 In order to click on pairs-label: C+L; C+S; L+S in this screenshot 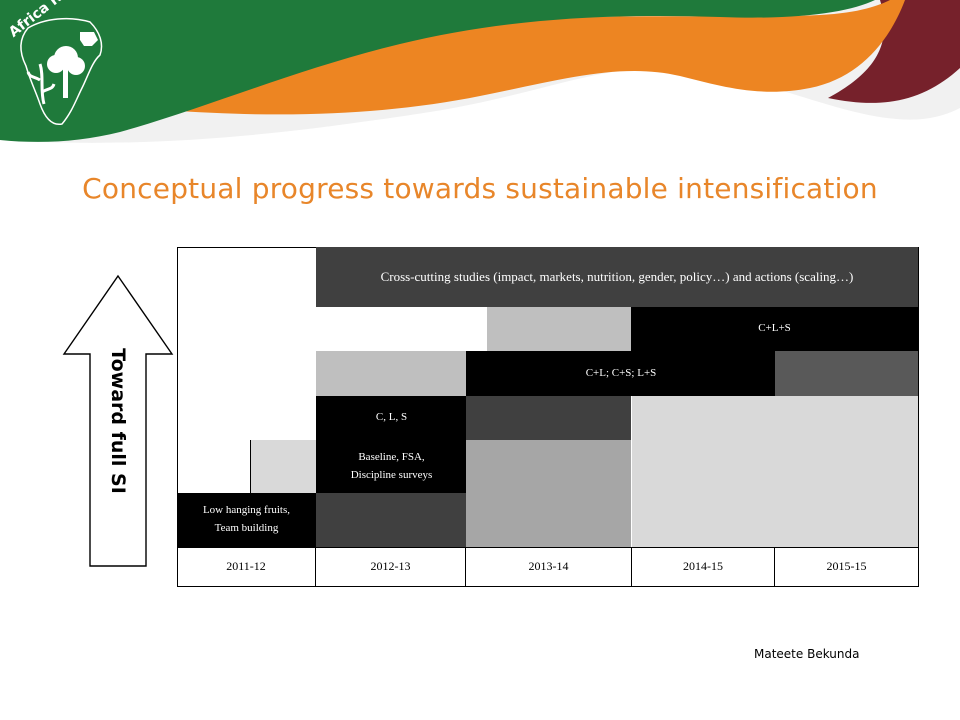, I will do `click(621, 372)`.